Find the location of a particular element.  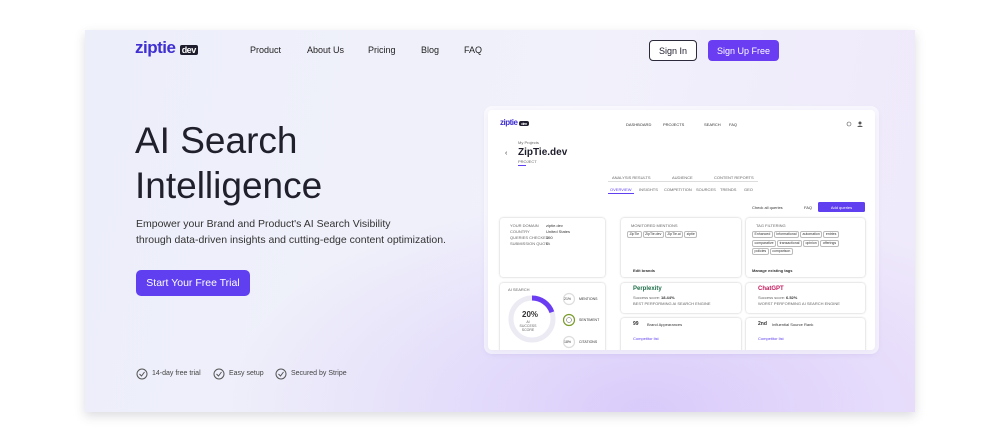

chip: policies is located at coordinates (760, 251).